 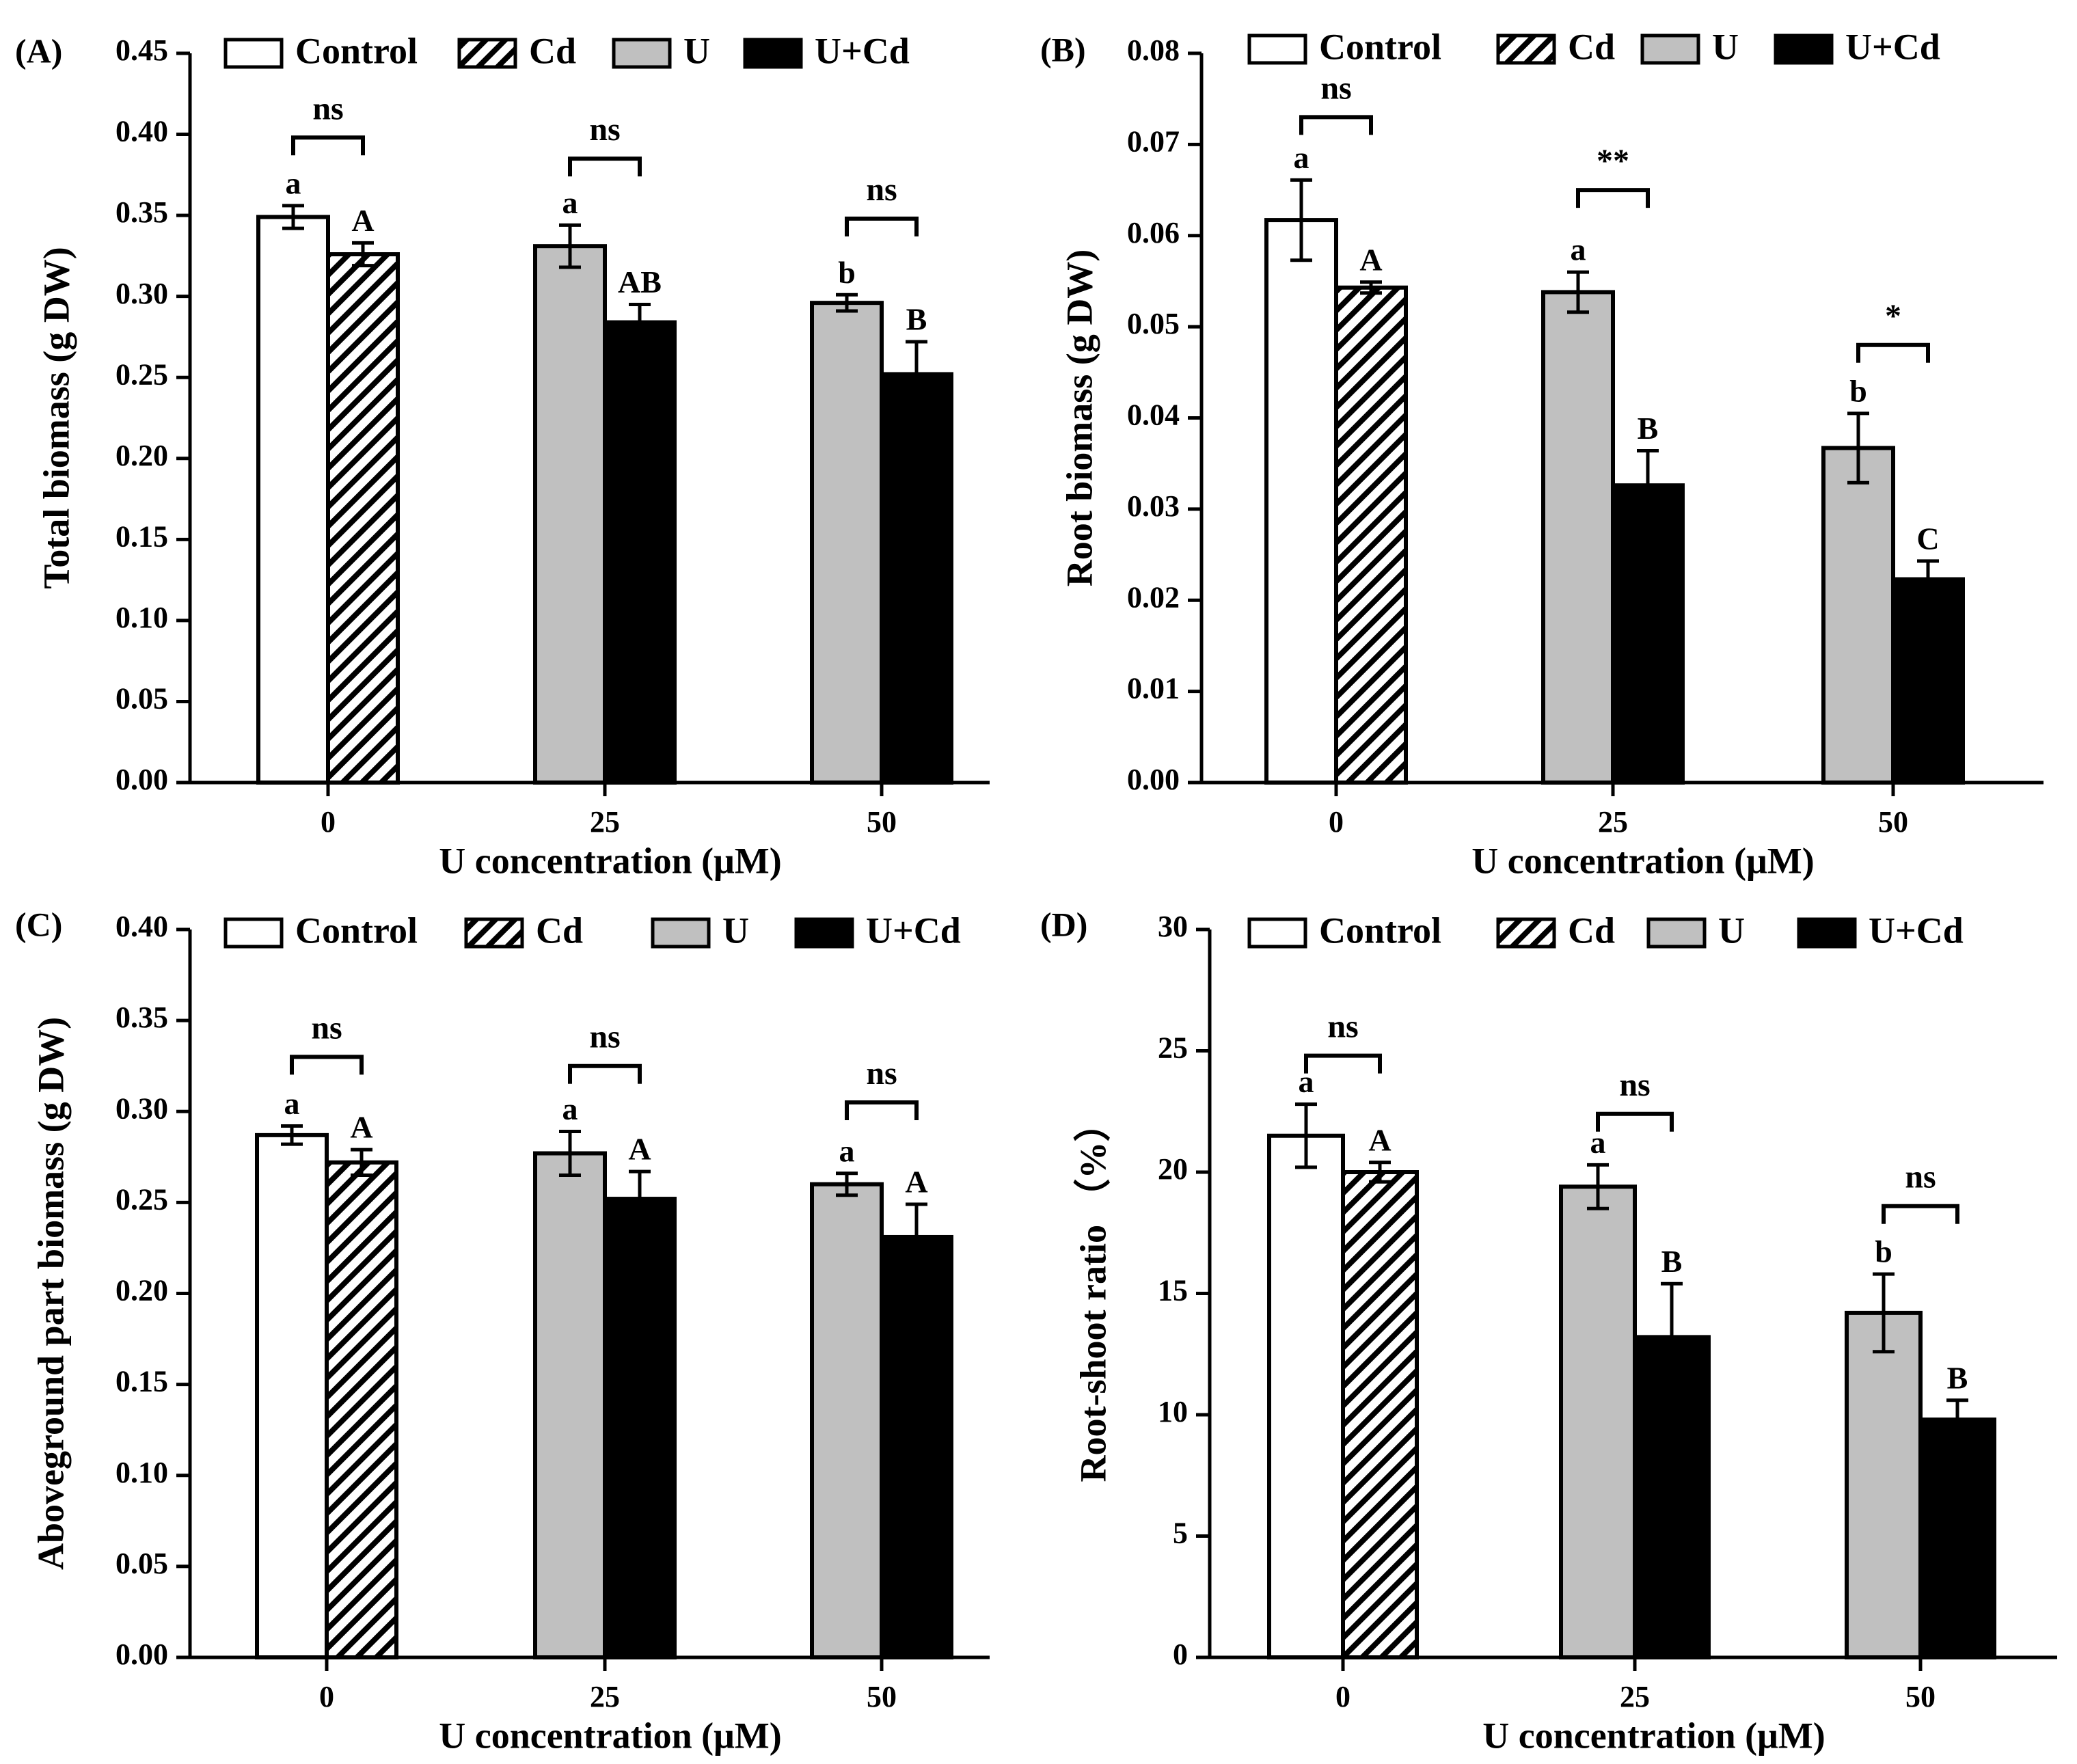 I want to click on y-tick-label: 0.10, so click(x=142, y=1472).